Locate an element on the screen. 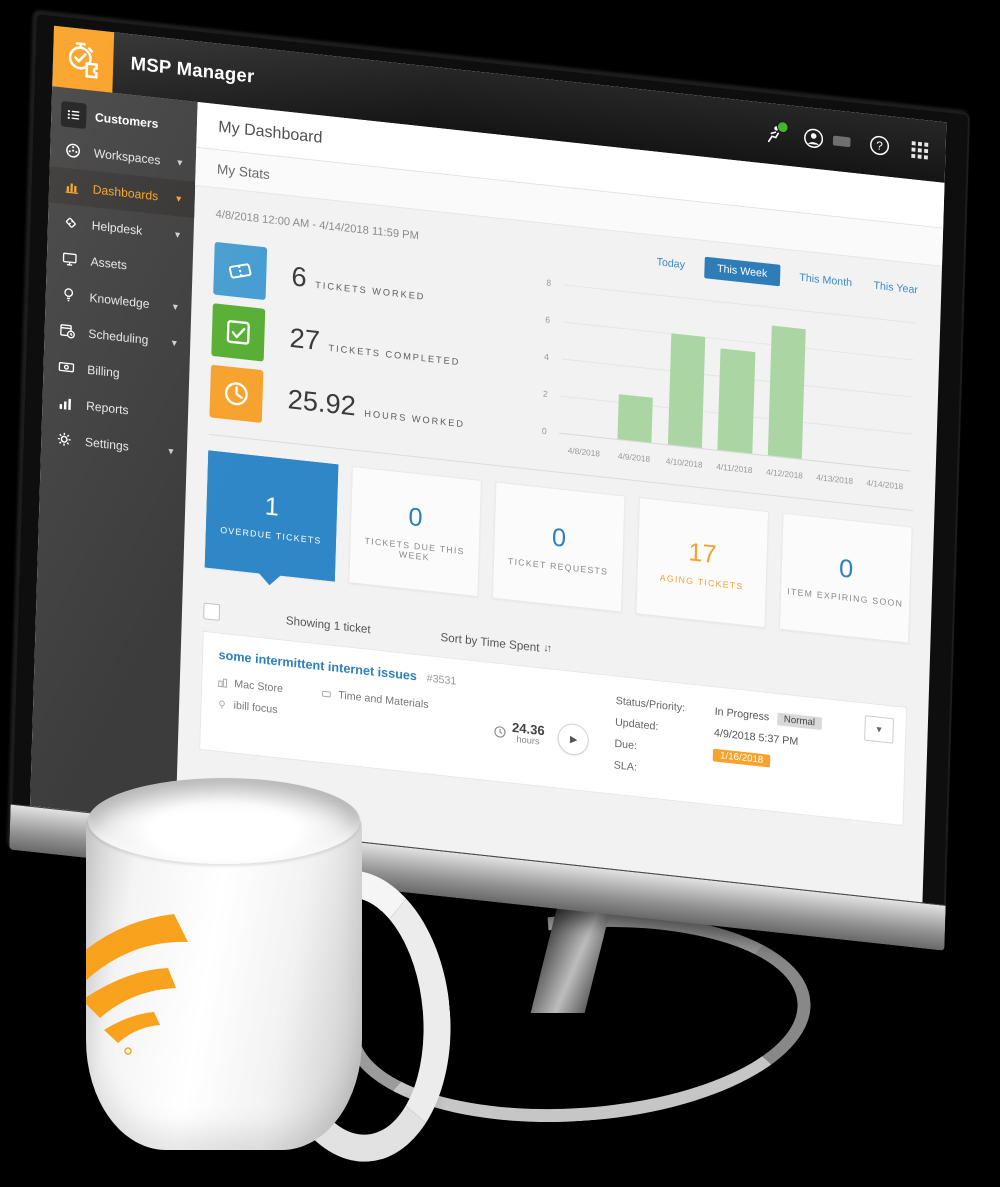 The width and height of the screenshot is (1000, 1187). apps-grid-icon is located at coordinates (919, 150).